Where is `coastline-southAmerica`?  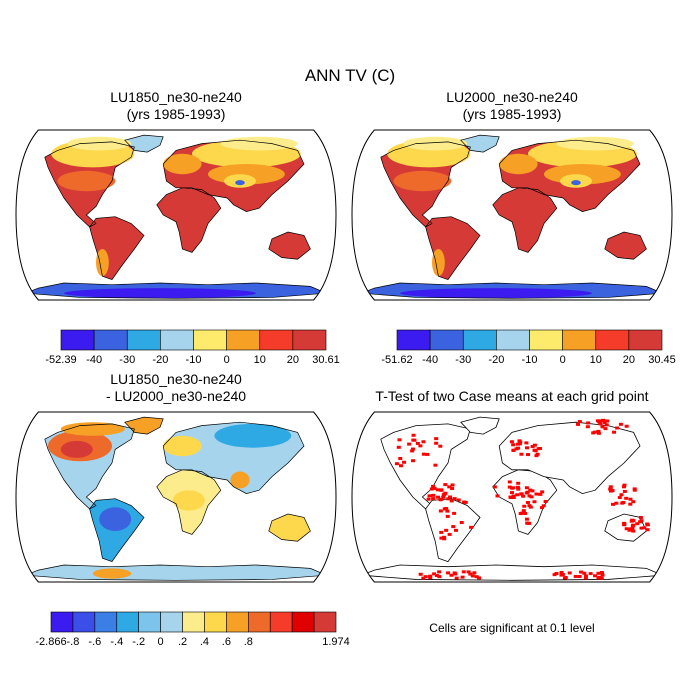 coastline-southAmerica is located at coordinates (117, 530).